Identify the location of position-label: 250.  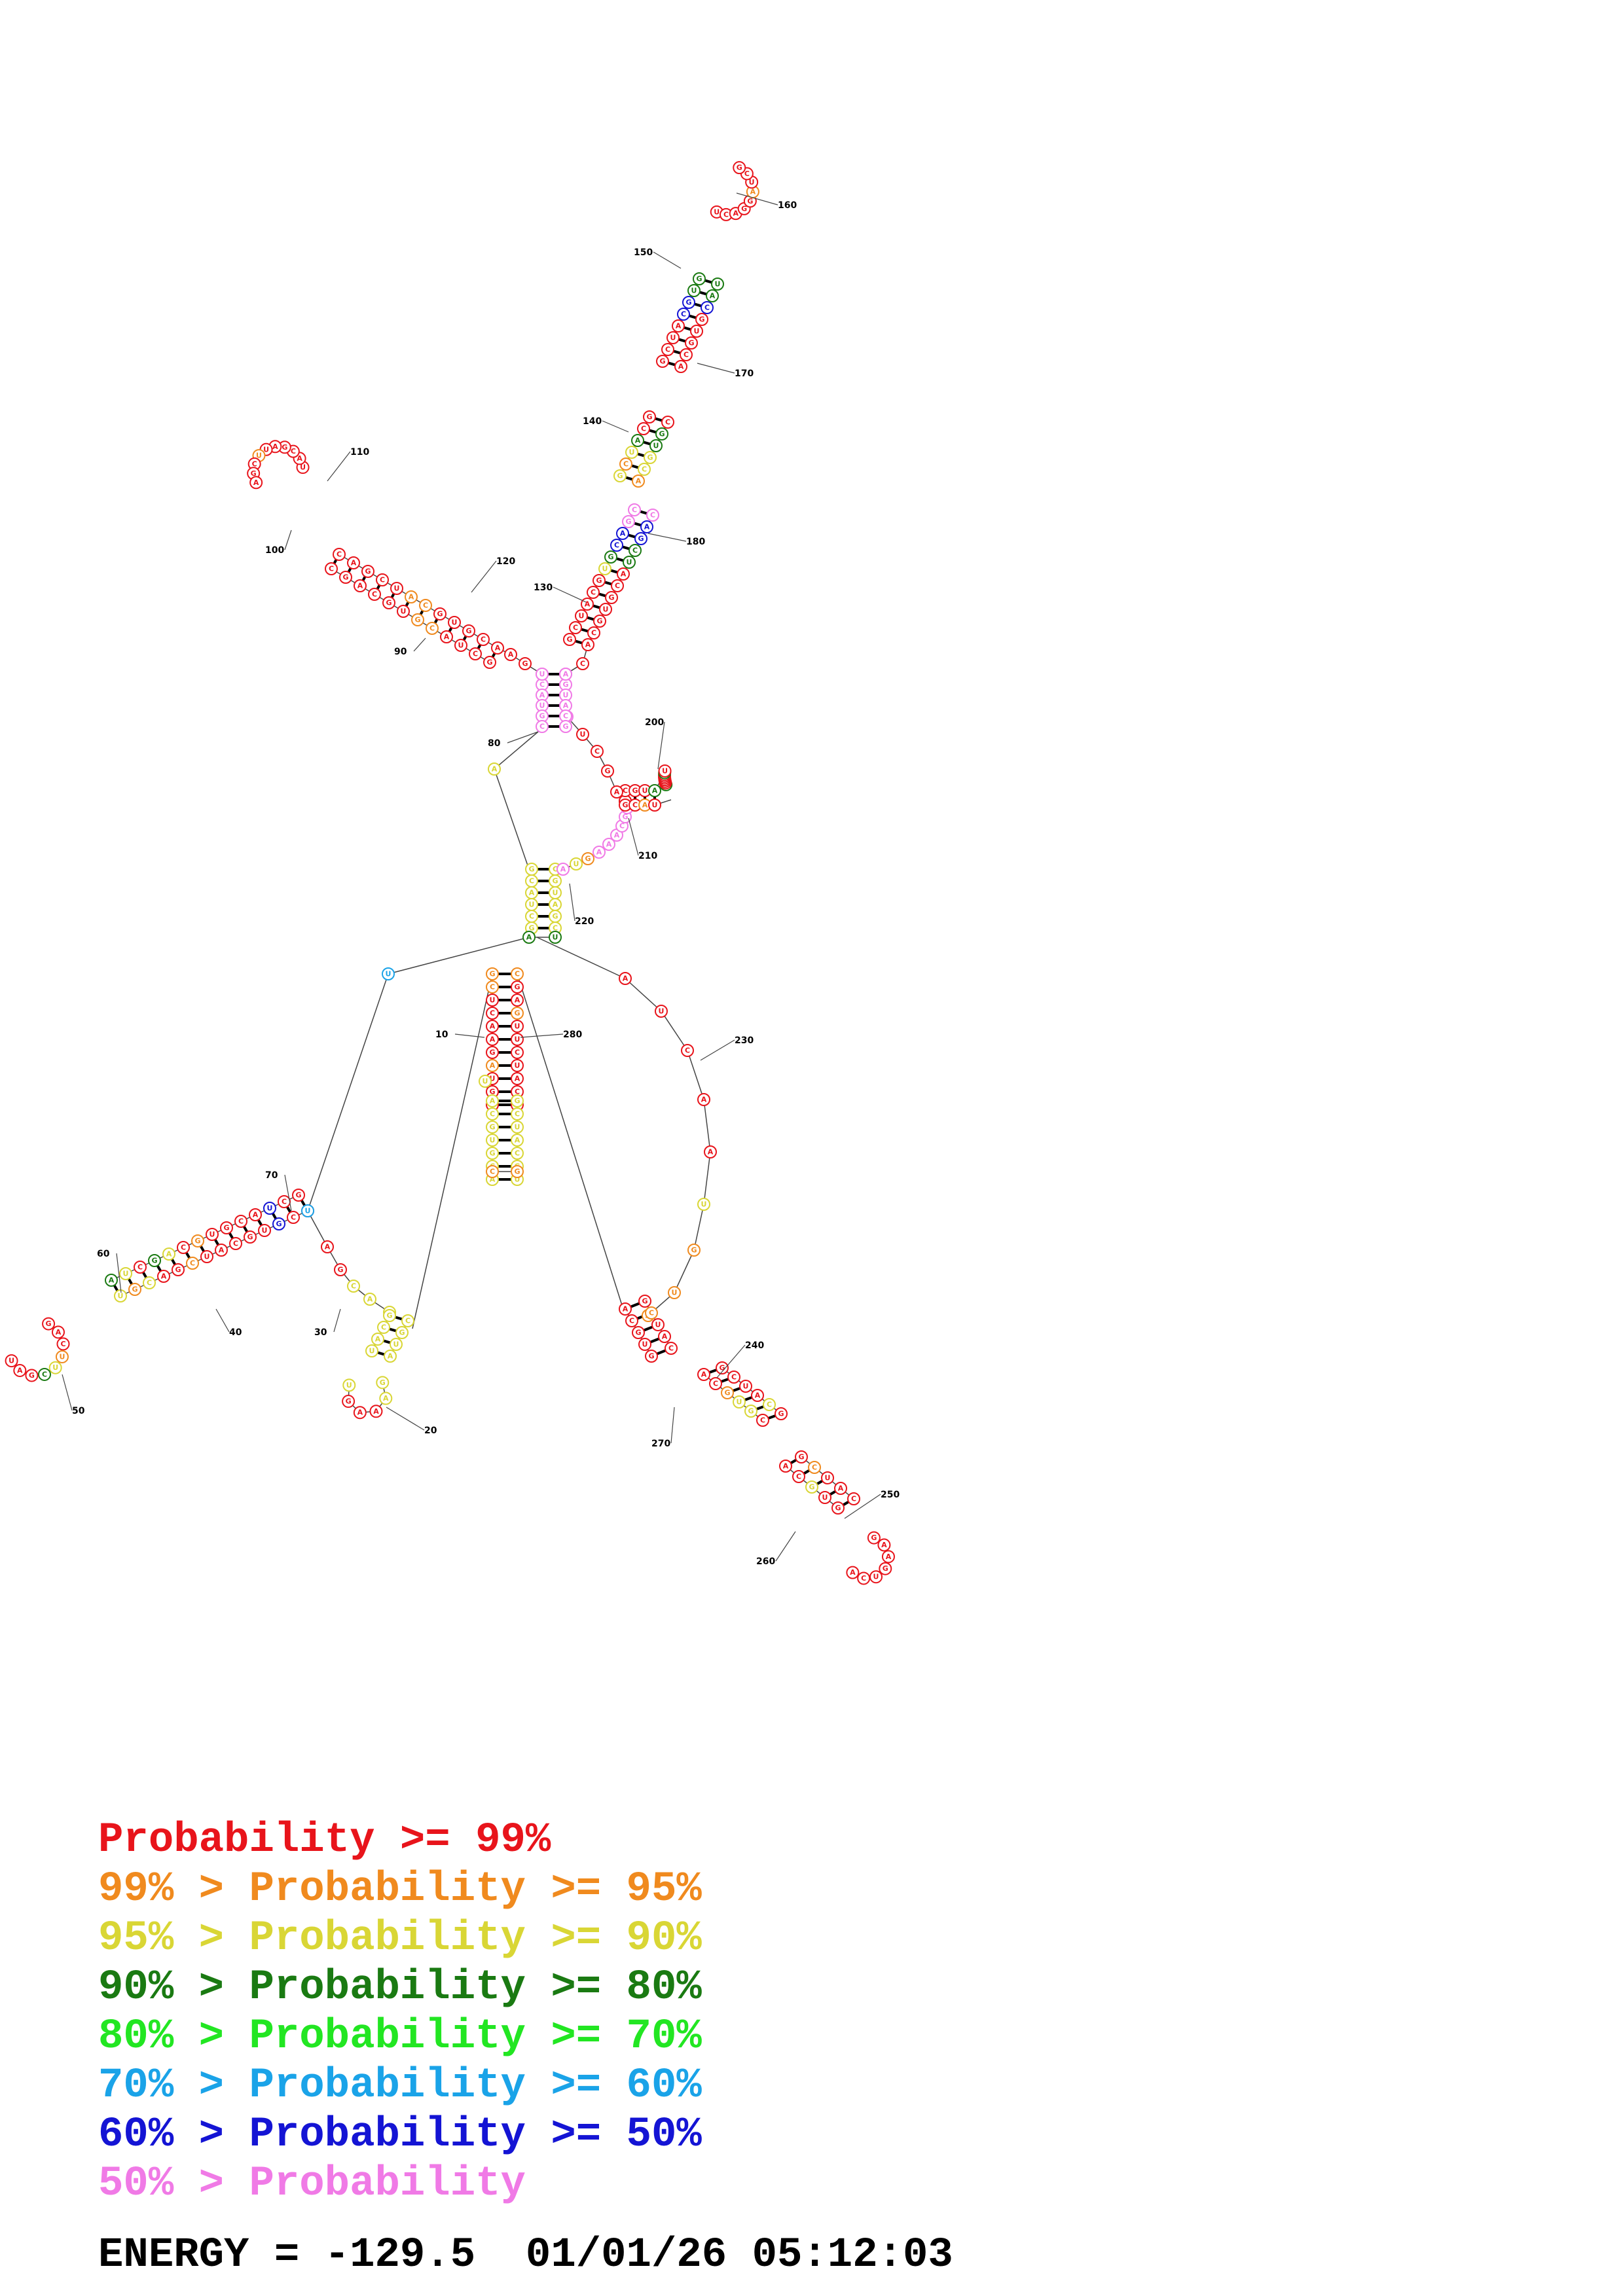
(890, 1495).